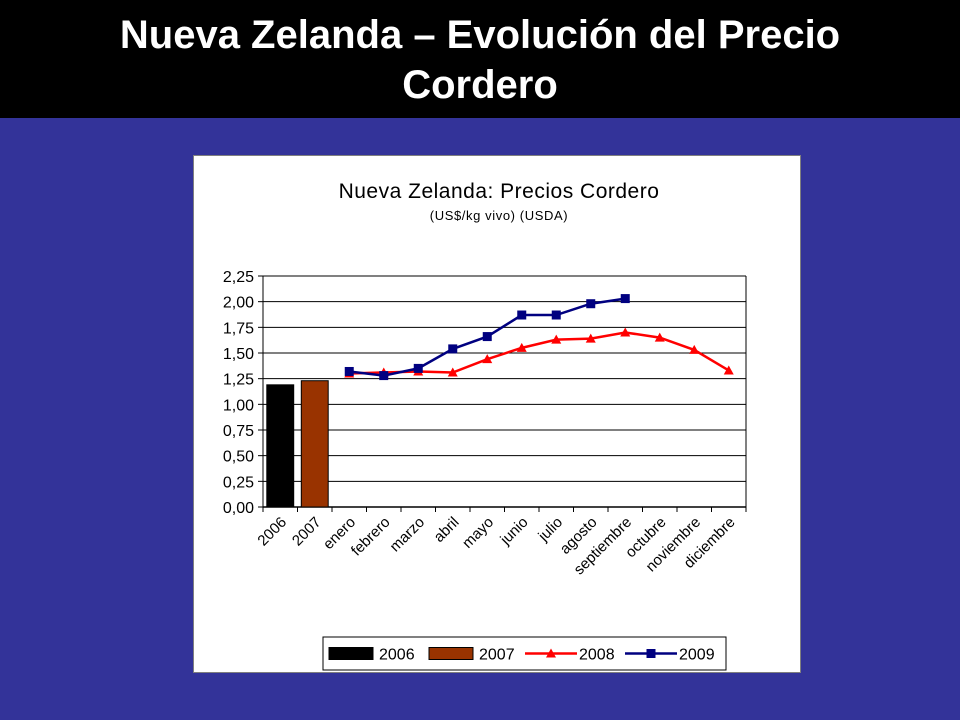 Image resolution: width=960 pixels, height=720 pixels. What do you see at coordinates (314, 444) in the screenshot?
I see `bar-2007-2007` at bounding box center [314, 444].